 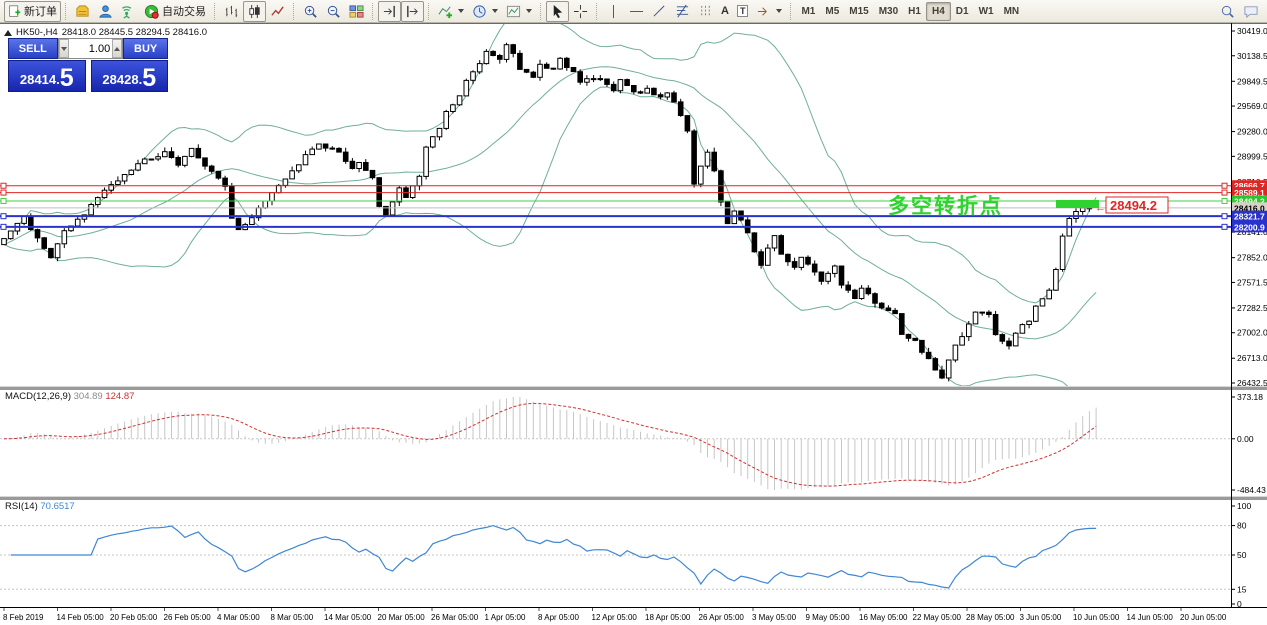 I want to click on zoom-in-button, so click(x=310, y=11).